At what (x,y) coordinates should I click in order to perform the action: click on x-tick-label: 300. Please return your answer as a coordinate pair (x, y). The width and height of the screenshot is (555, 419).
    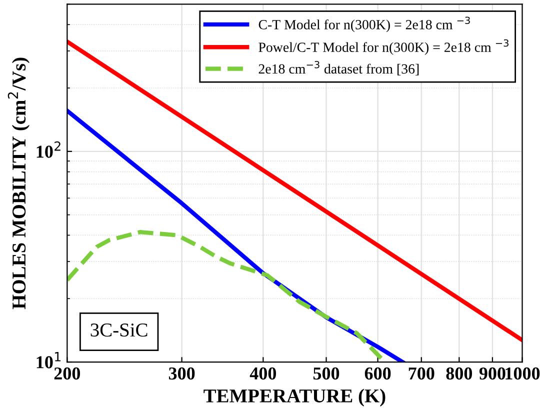
    Looking at the image, I should click on (181, 373).